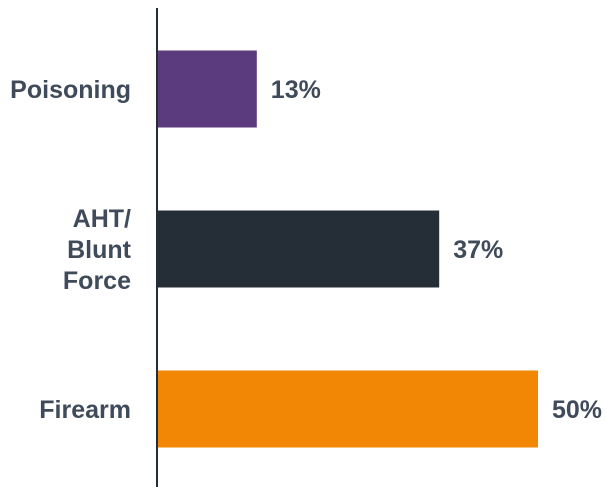  I want to click on category-label-line: Poisoning, so click(70, 90).